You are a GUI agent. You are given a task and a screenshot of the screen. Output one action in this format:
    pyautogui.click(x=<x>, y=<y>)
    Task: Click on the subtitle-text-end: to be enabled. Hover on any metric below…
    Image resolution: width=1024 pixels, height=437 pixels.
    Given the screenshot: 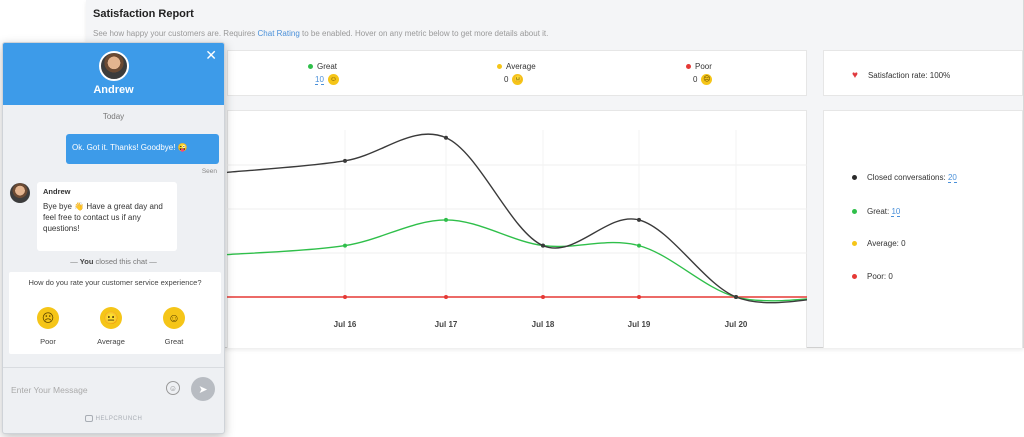 What is the action you would take?
    pyautogui.click(x=424, y=33)
    